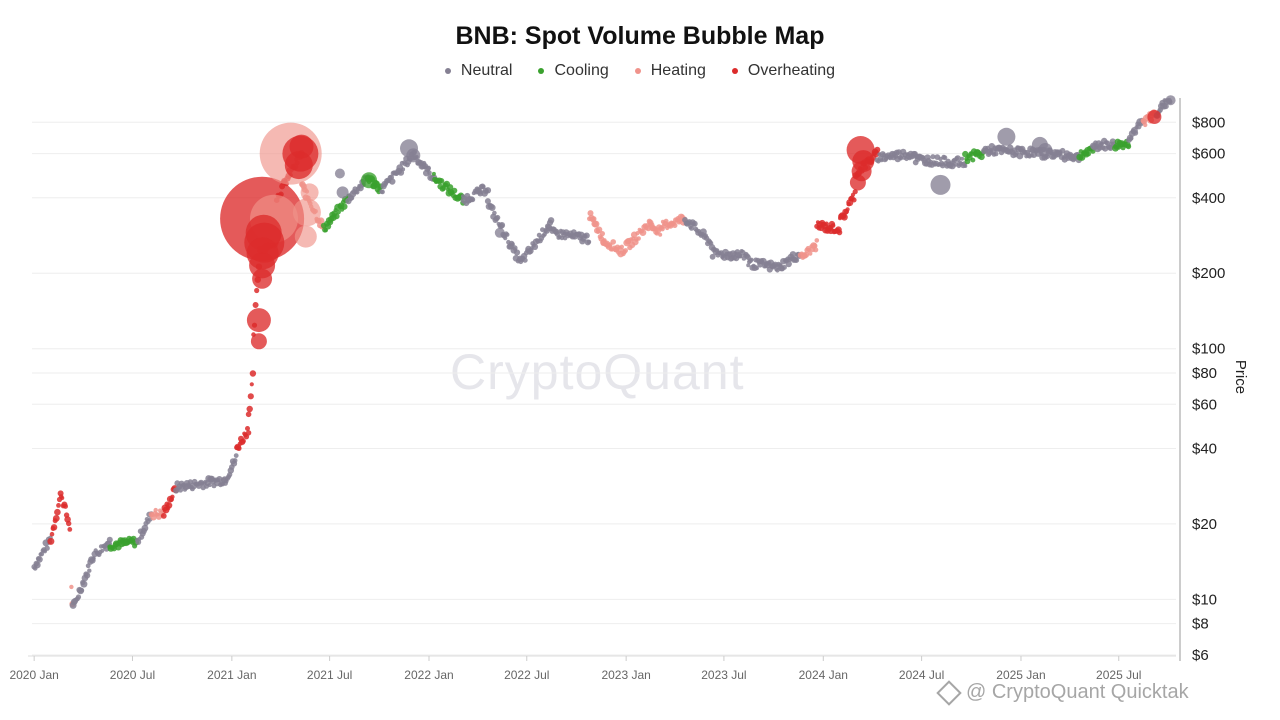 This screenshot has width=1280, height=720. I want to click on source-label: @ CryptoQuant Quicktak, so click(1062, 692).